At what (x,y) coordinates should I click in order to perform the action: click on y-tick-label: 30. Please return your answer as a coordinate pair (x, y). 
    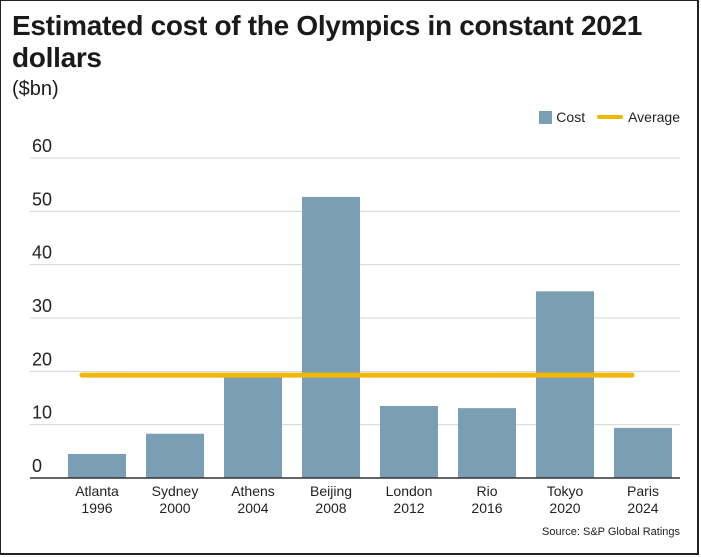
    Looking at the image, I should click on (42, 306).